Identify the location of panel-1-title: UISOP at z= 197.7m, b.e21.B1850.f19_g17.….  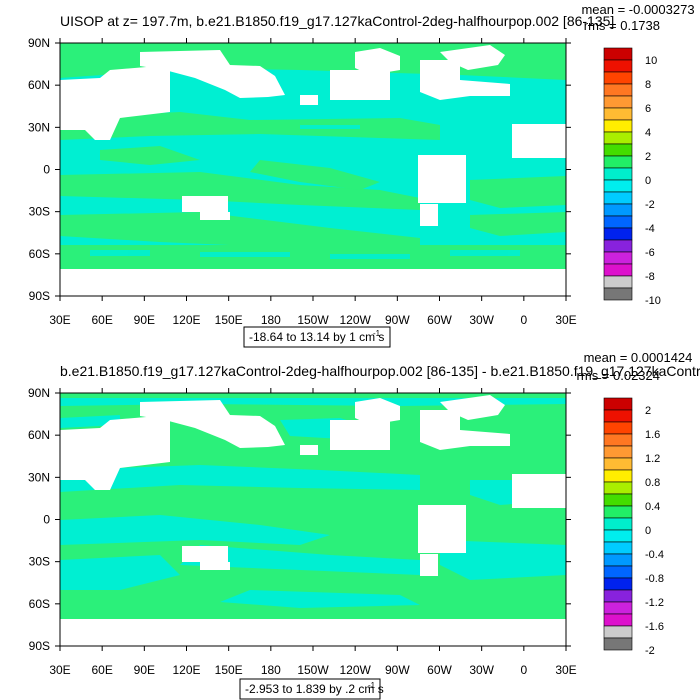
(337, 21).